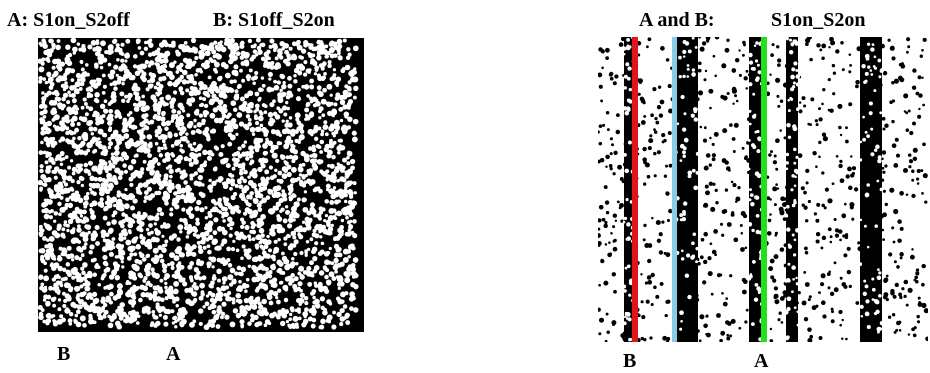  What do you see at coordinates (635, 189) in the screenshot?
I see `red-line-b` at bounding box center [635, 189].